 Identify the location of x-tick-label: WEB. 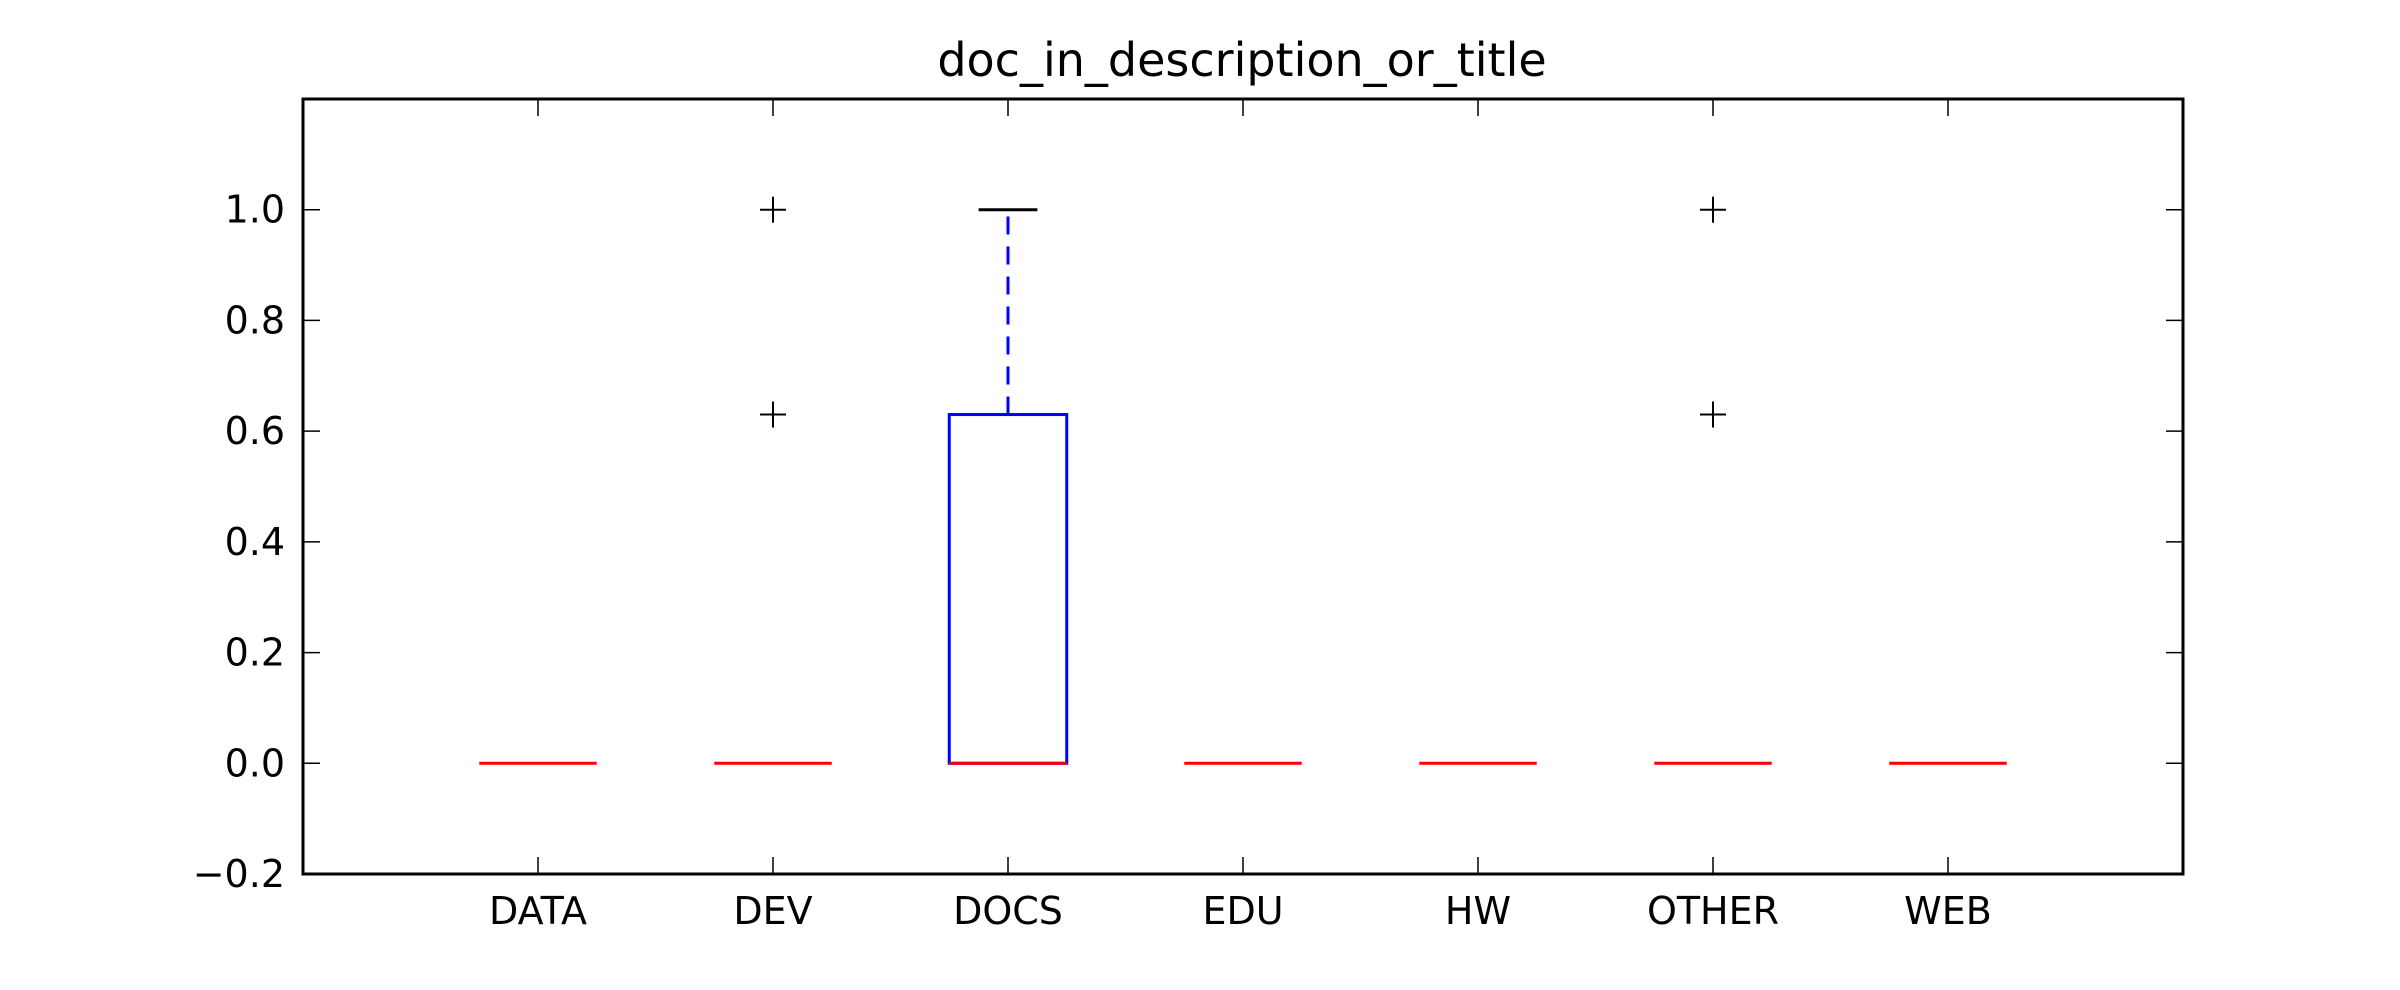
(1948, 911).